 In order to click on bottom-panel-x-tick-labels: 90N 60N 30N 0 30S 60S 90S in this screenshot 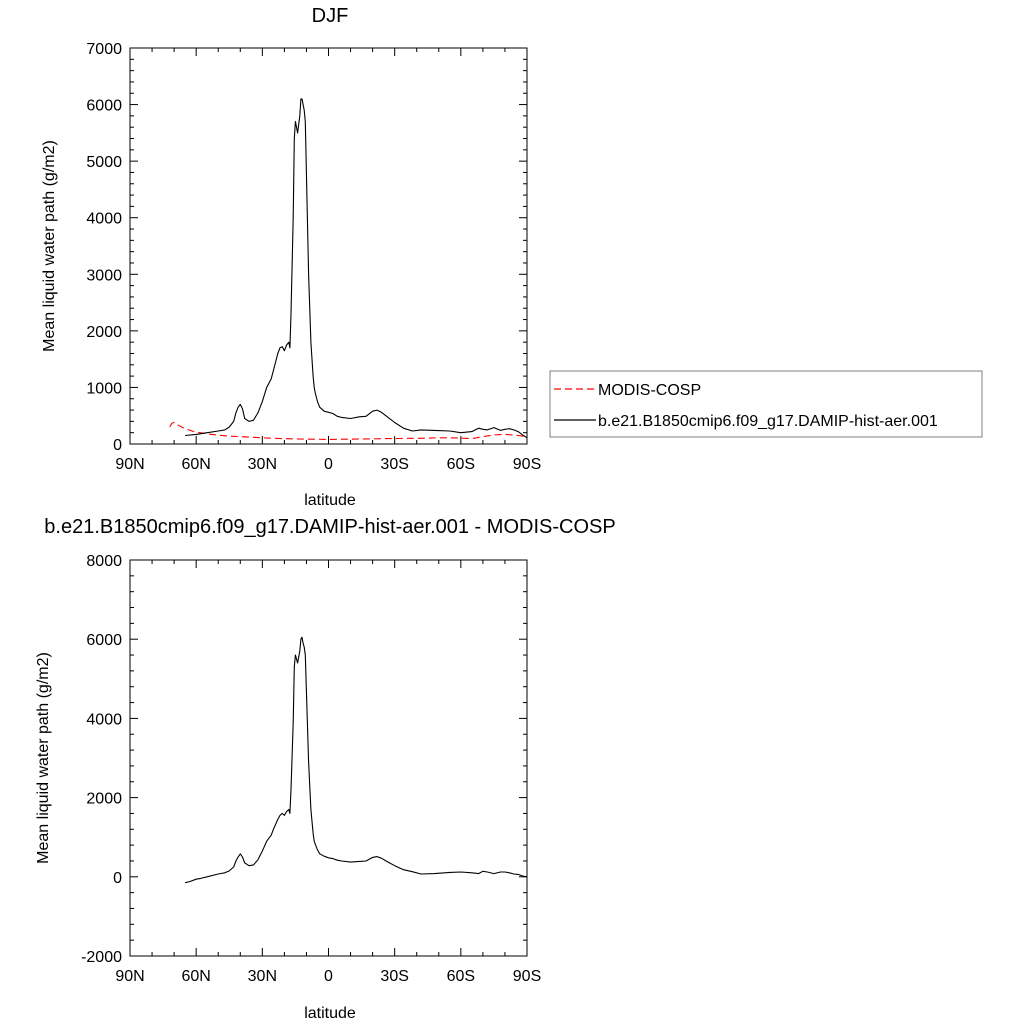, I will do `click(328, 976)`.